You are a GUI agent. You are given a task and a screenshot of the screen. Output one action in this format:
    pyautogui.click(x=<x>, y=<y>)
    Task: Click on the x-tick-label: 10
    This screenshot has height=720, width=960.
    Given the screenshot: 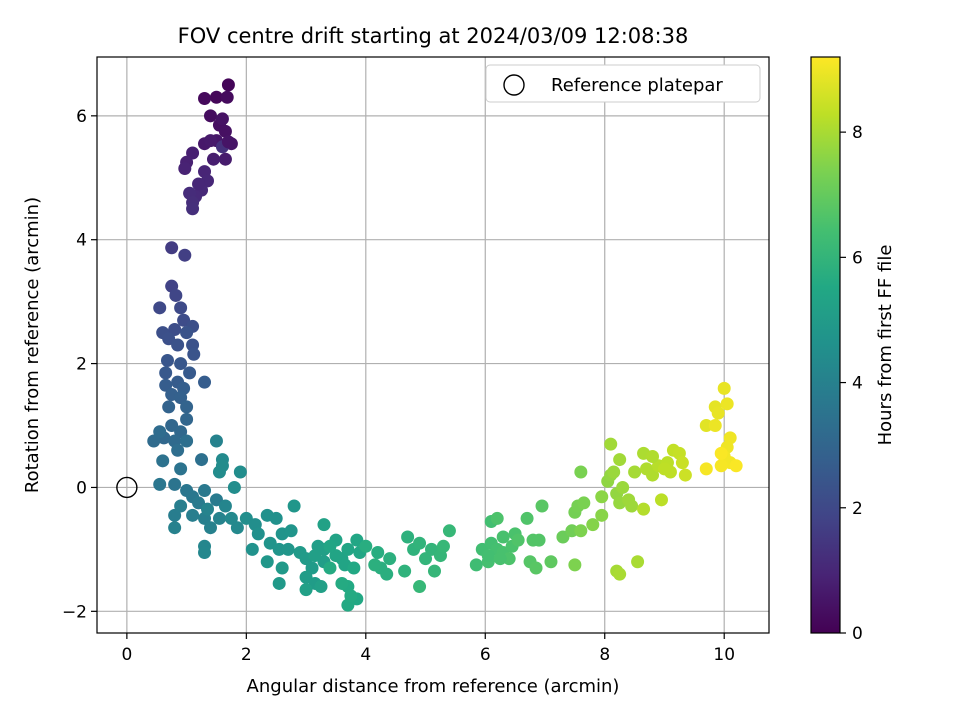 What is the action you would take?
    pyautogui.click(x=724, y=655)
    